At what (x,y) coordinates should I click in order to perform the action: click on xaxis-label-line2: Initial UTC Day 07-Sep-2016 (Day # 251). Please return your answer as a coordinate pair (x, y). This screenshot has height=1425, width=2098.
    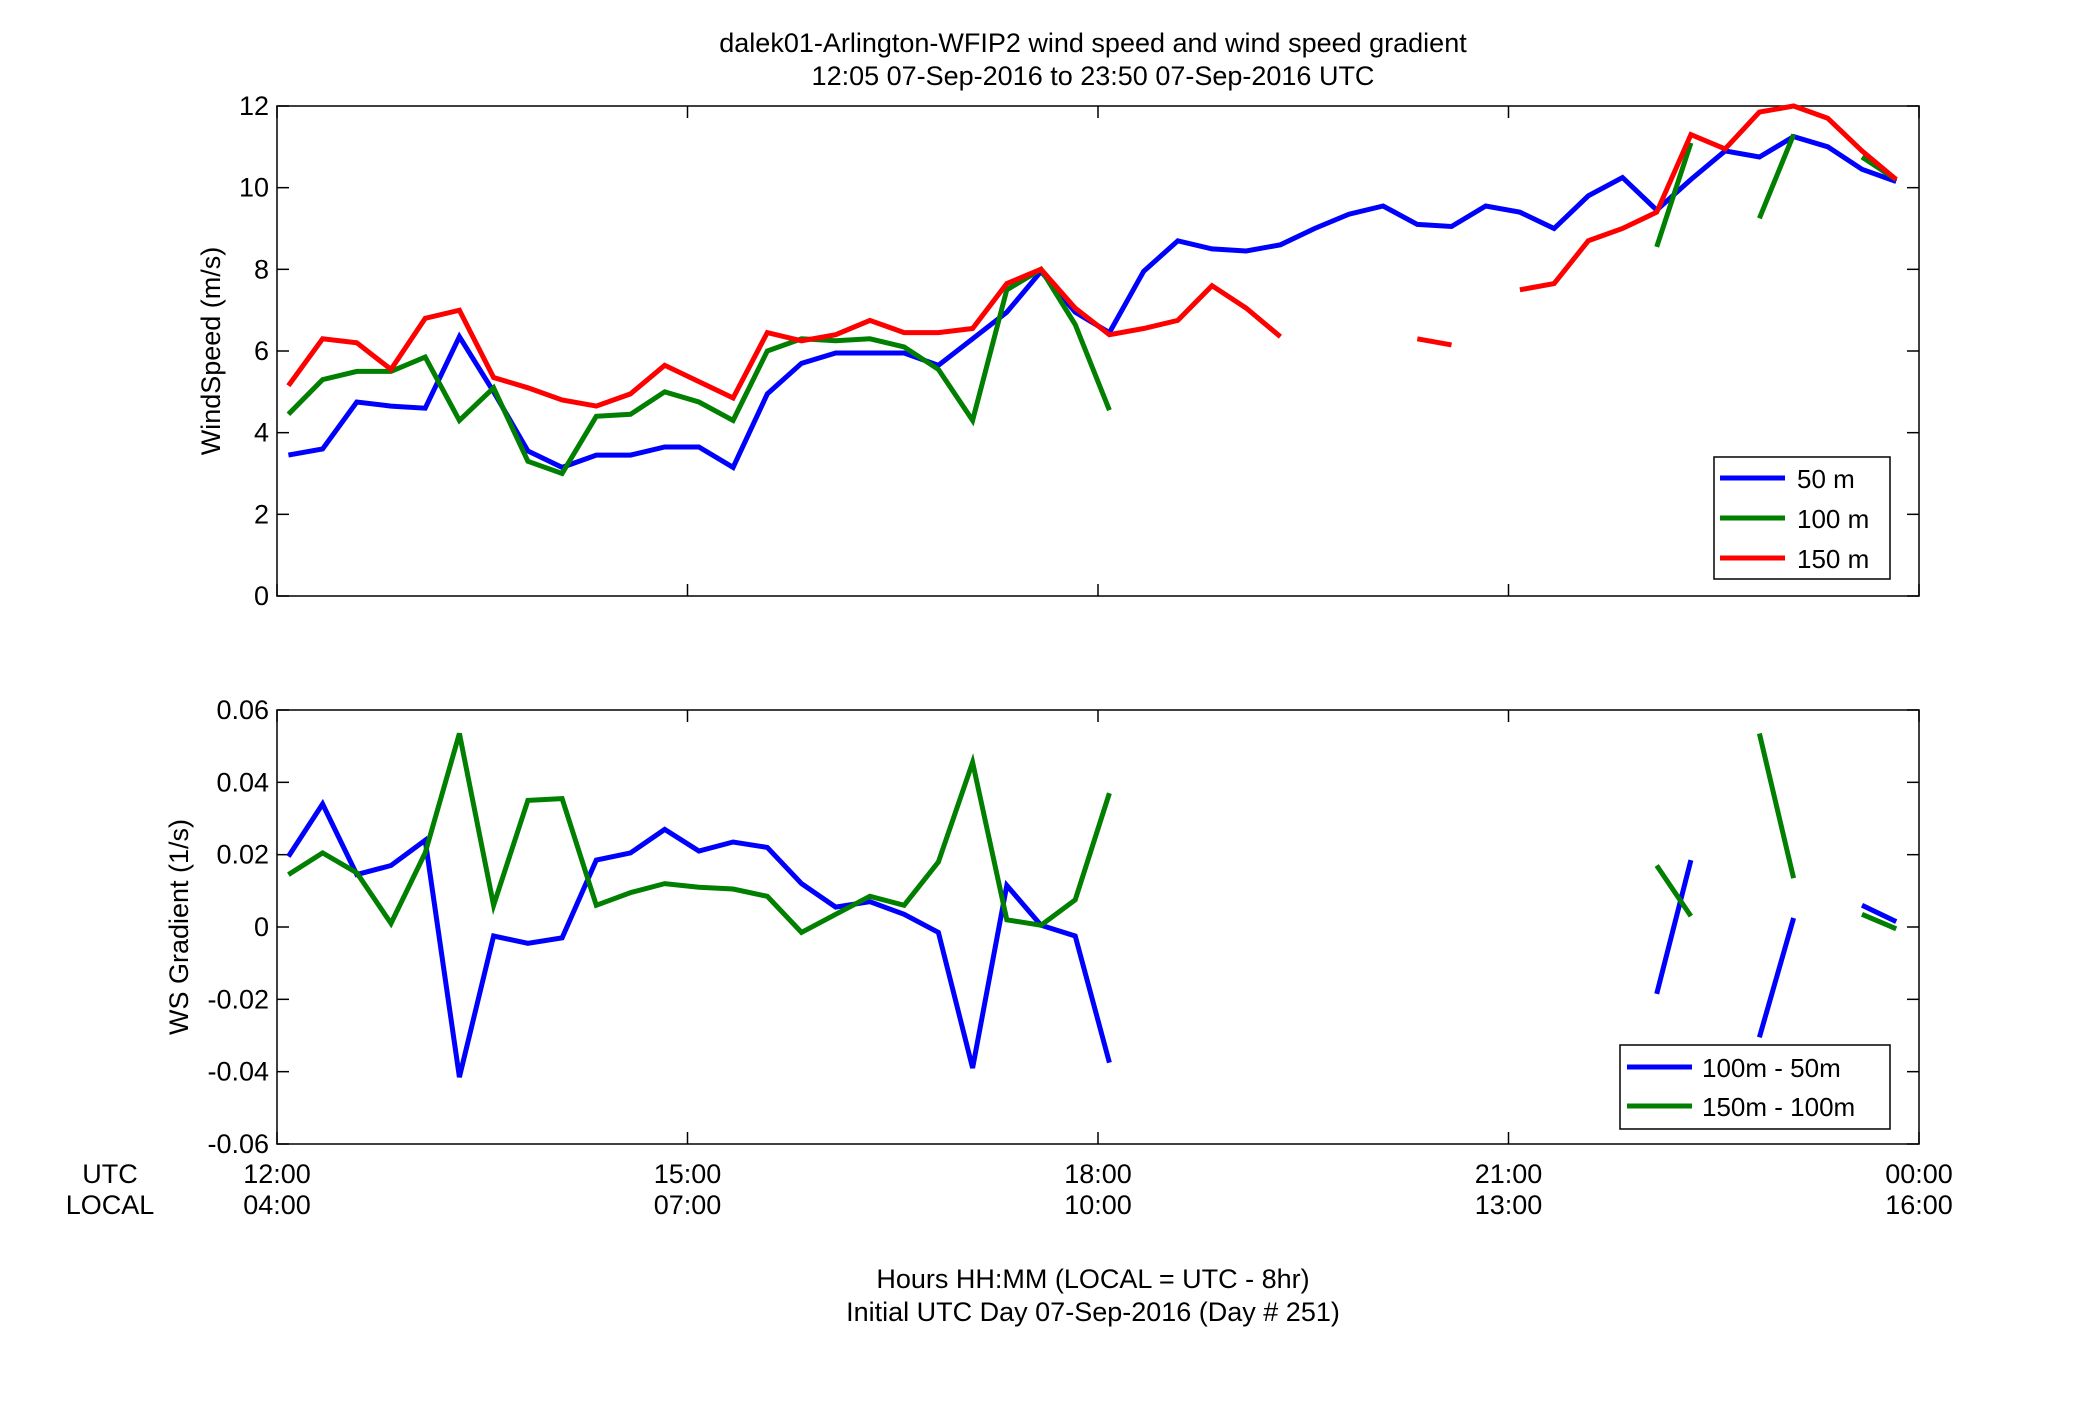
    Looking at the image, I should click on (1093, 1312).